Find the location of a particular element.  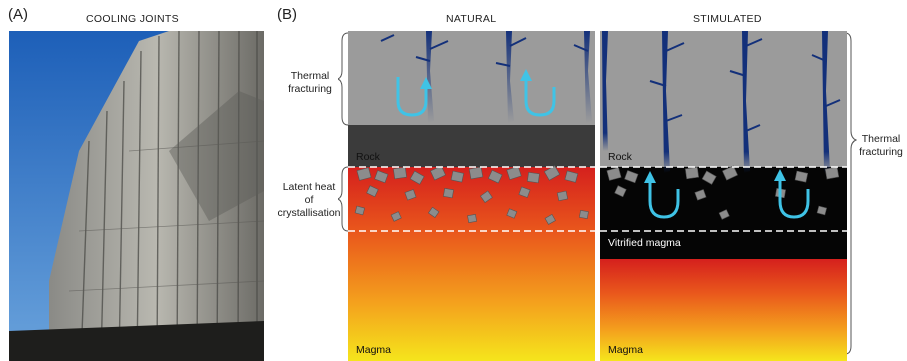

thermal-fracturing-label-right: Thermal fracturing is located at coordinates (881, 146).